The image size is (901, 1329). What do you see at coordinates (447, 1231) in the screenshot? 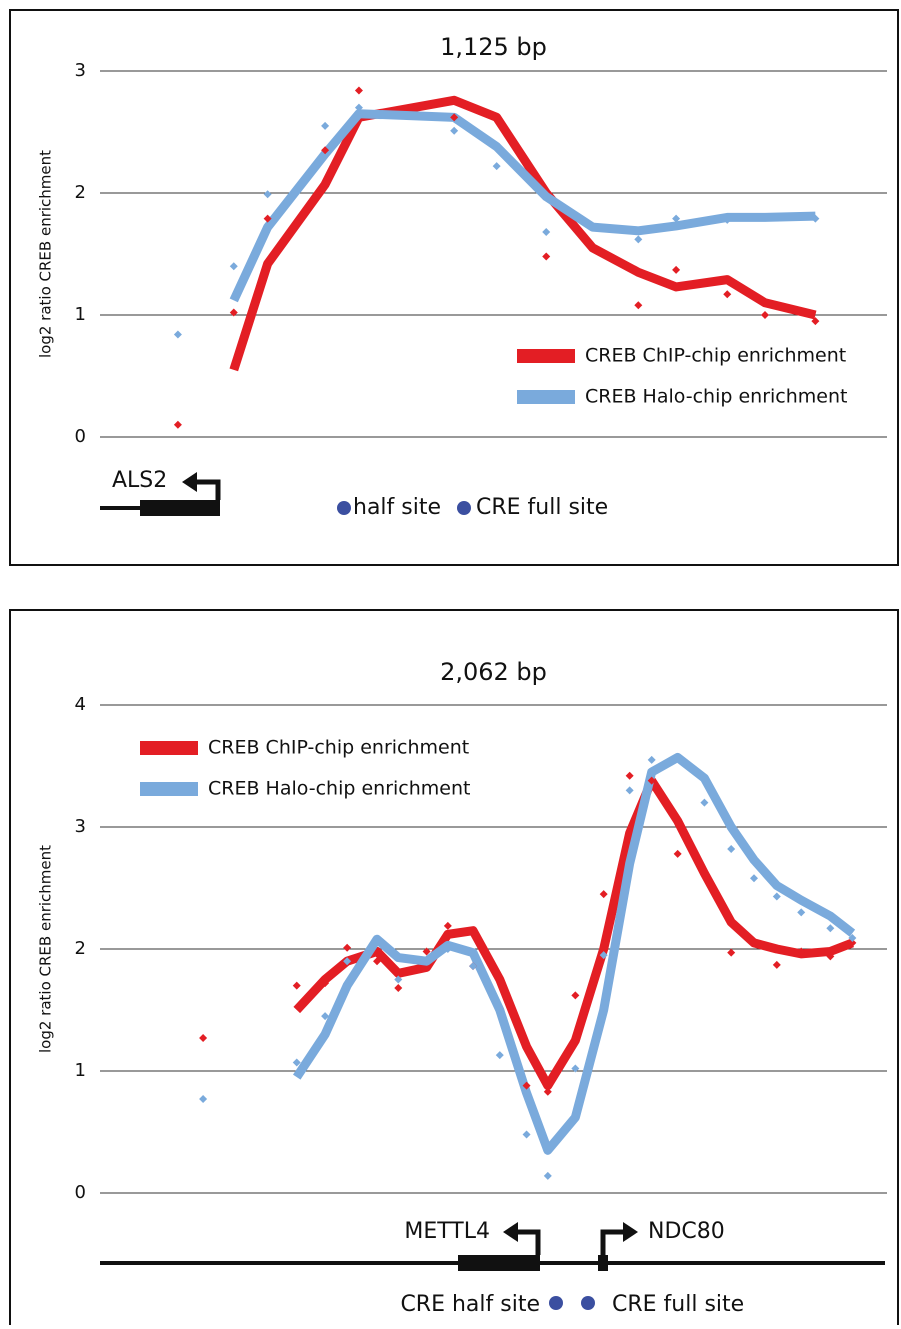
I see `gene-label: METTL4` at bounding box center [447, 1231].